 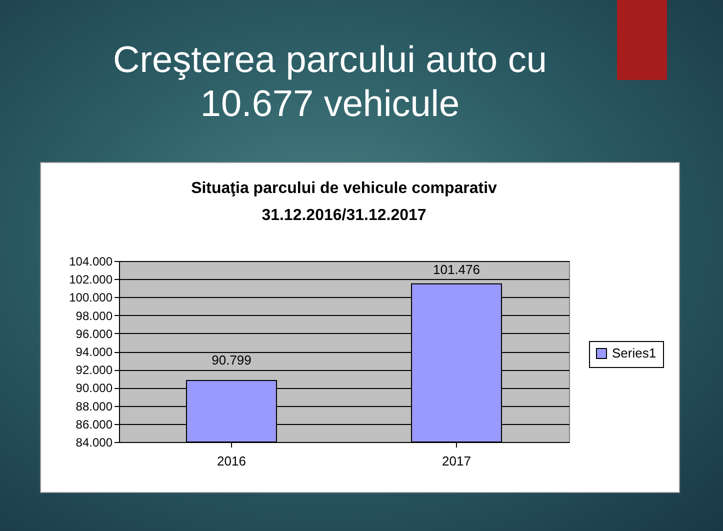 What do you see at coordinates (634, 353) in the screenshot?
I see `legend-label: Series1` at bounding box center [634, 353].